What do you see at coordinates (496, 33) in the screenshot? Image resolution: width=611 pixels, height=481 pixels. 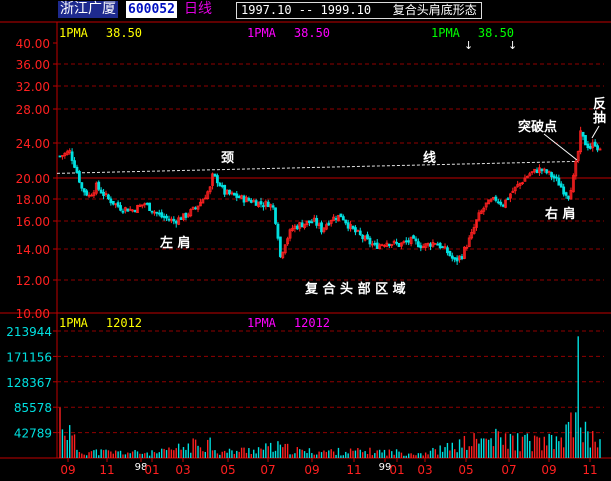 I see `ma3-value: 38.50` at bounding box center [496, 33].